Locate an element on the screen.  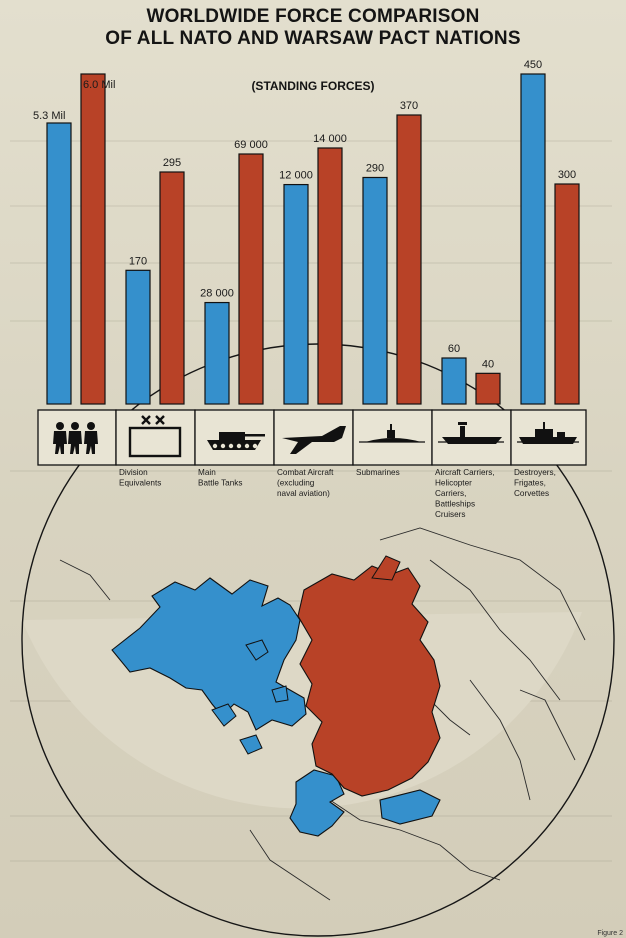
value-label: 28 000 is located at coordinates (217, 294).